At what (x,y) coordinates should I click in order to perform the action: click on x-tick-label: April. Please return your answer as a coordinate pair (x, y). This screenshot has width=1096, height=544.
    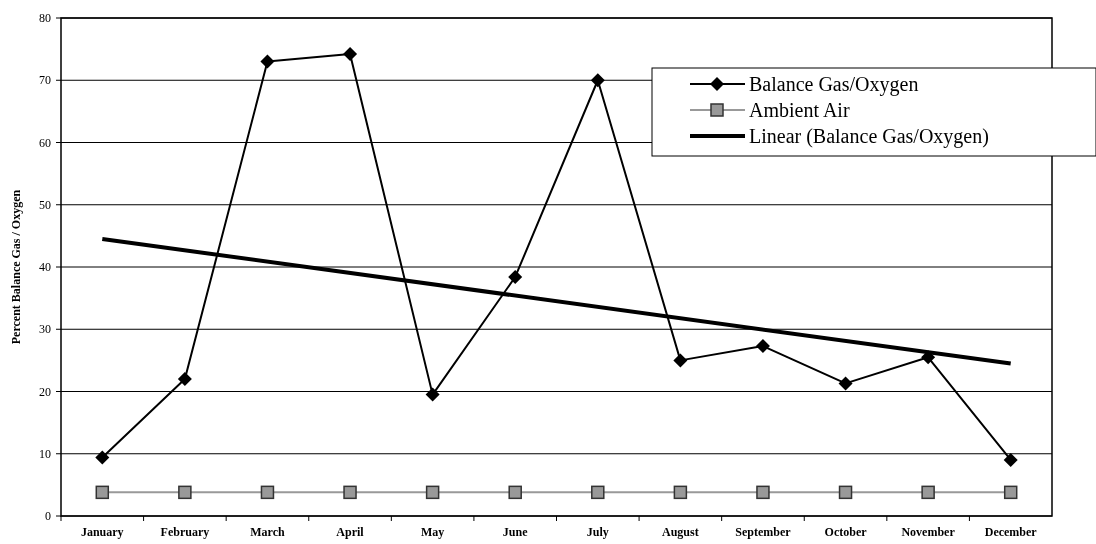
    Looking at the image, I should click on (350, 532).